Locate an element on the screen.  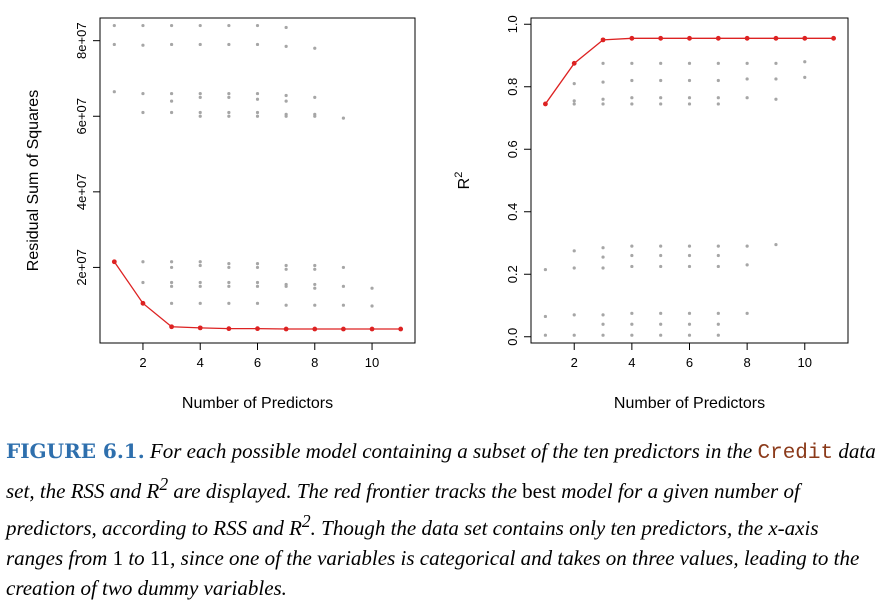
y-tick-label: 1.0 is located at coordinates (512, 24).